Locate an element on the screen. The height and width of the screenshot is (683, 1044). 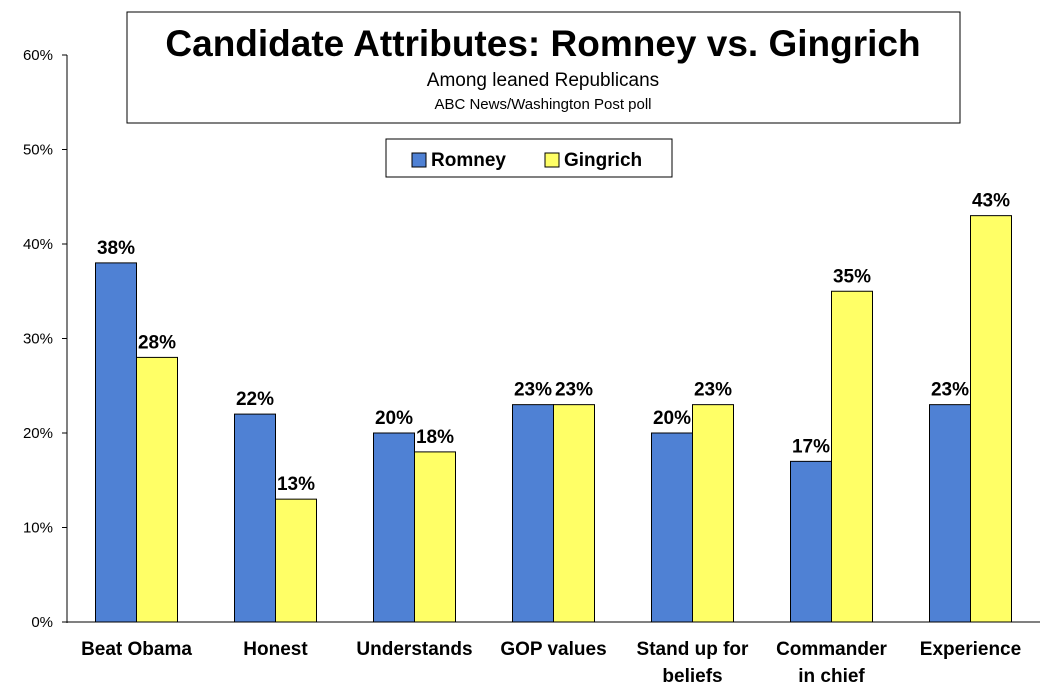
data-label: 22% is located at coordinates (255, 399).